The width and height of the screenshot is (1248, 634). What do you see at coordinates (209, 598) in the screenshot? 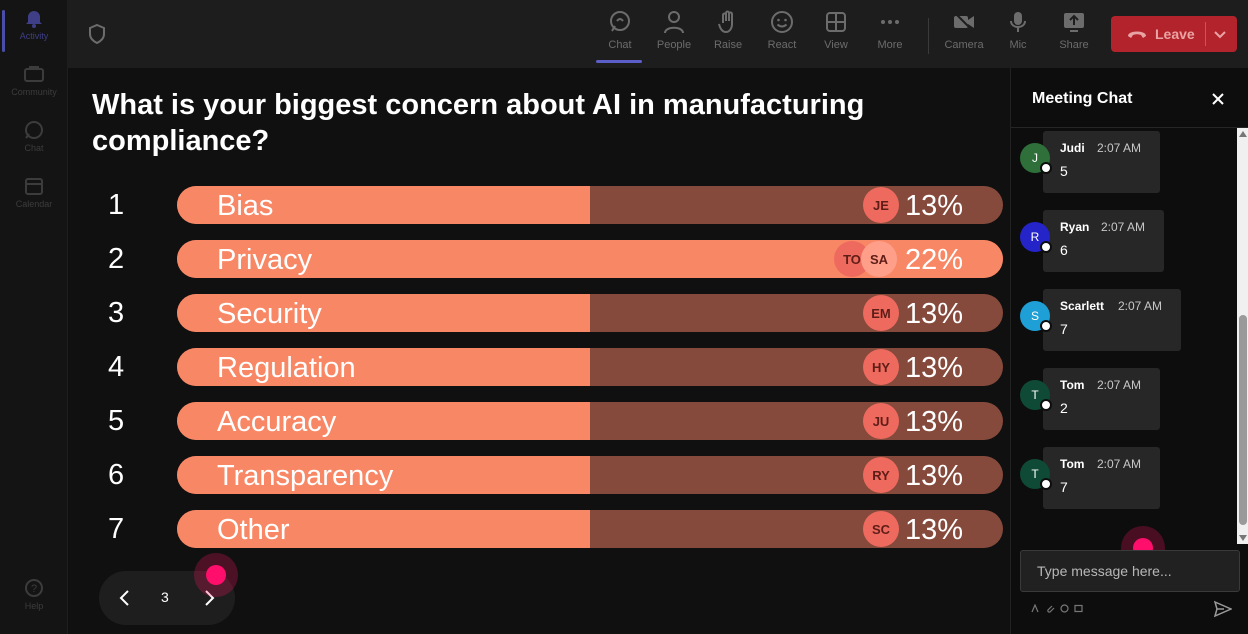
I see `chevron-right-icon` at bounding box center [209, 598].